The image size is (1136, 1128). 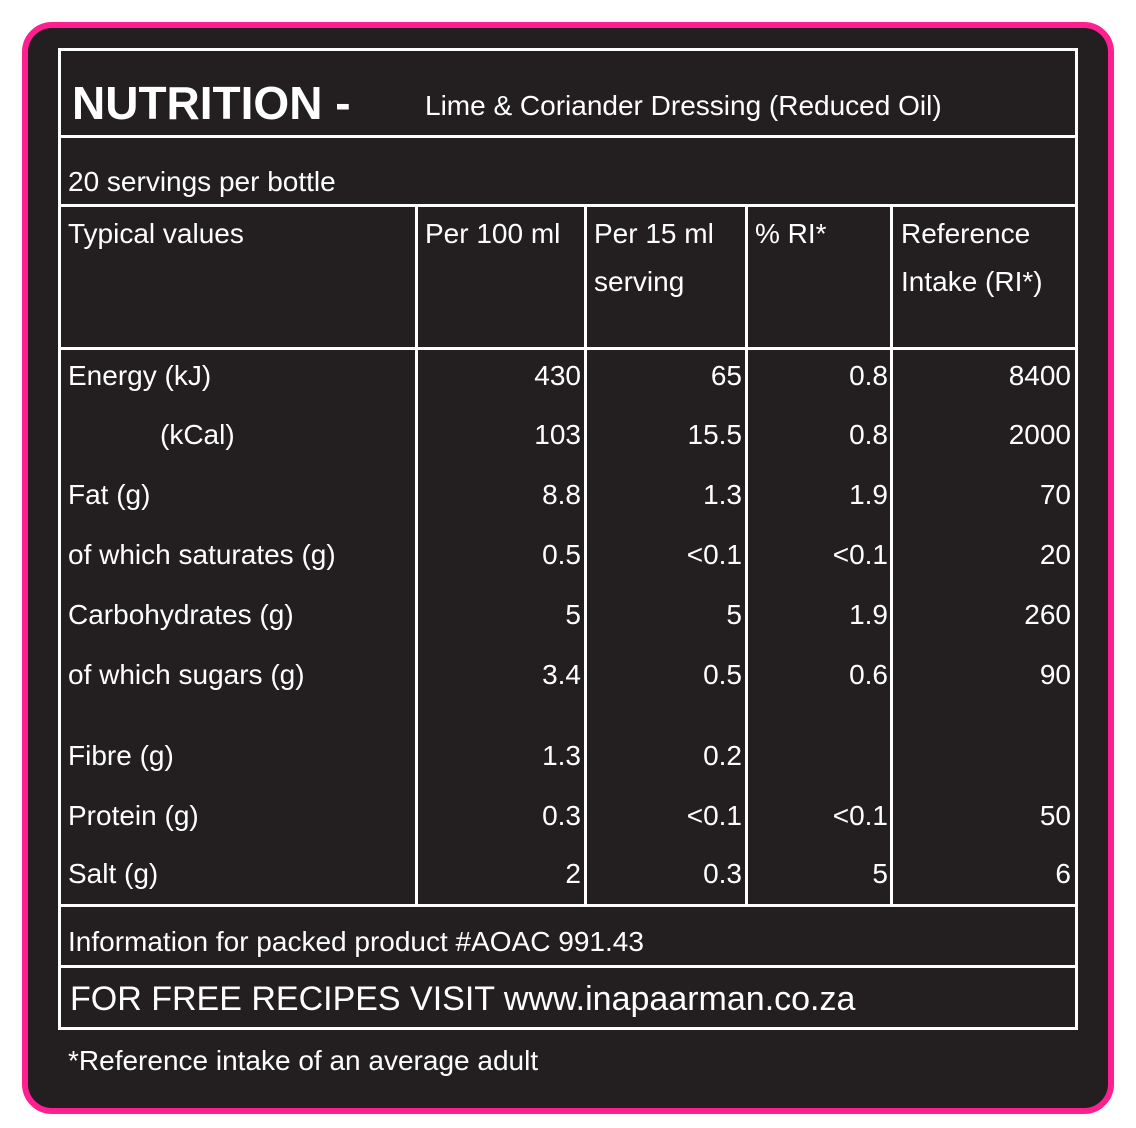 I want to click on cell-per-serving: 0.3, so click(x=722, y=873).